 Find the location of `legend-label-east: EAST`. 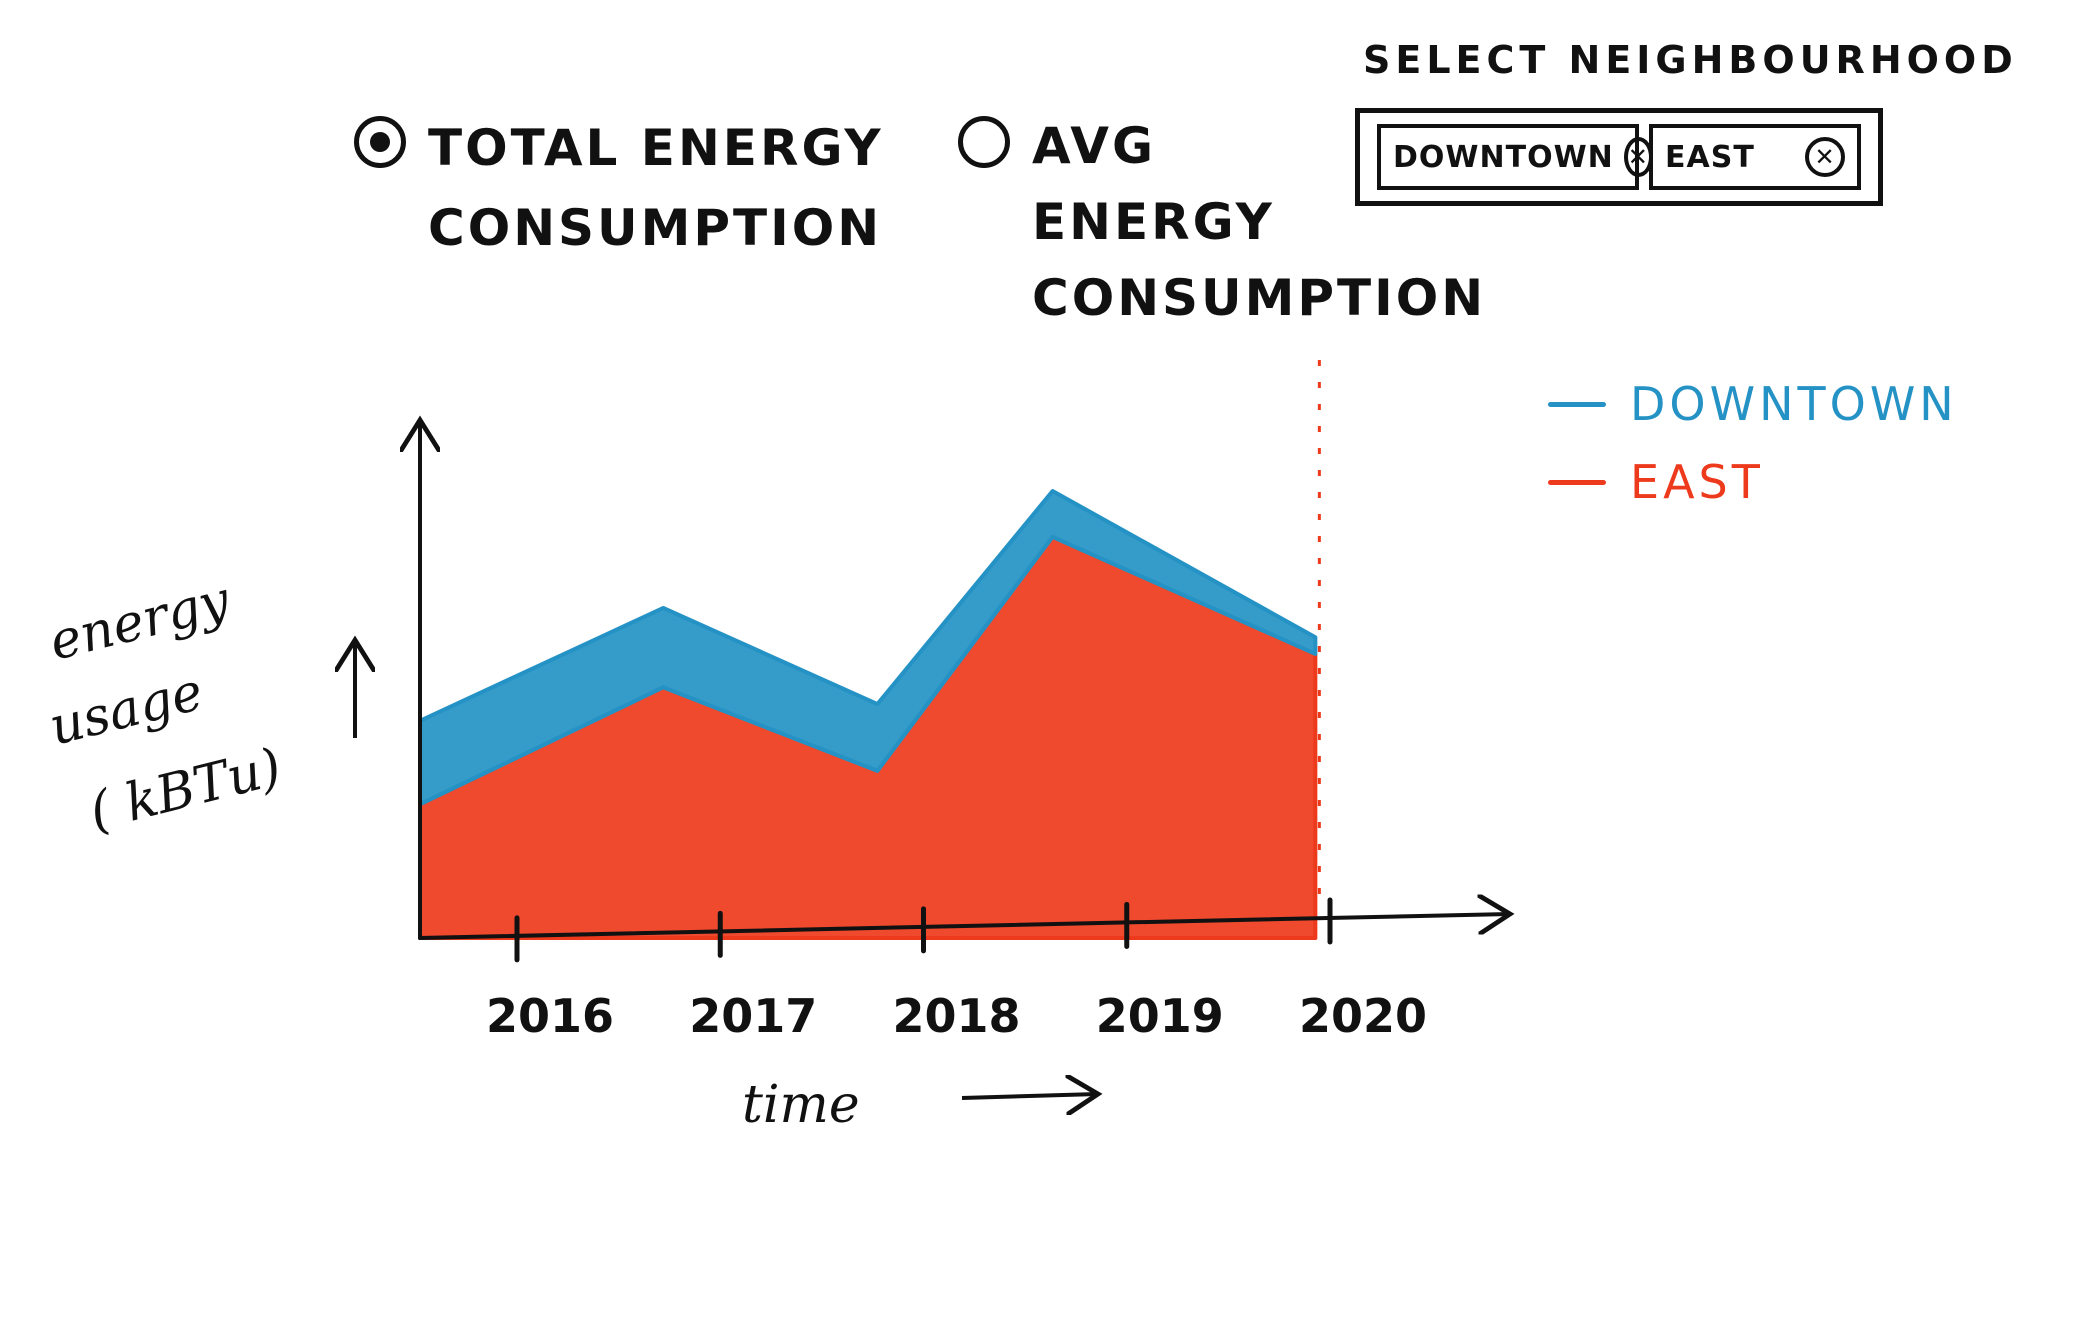

legend-label-east: EAST is located at coordinates (1697, 482).